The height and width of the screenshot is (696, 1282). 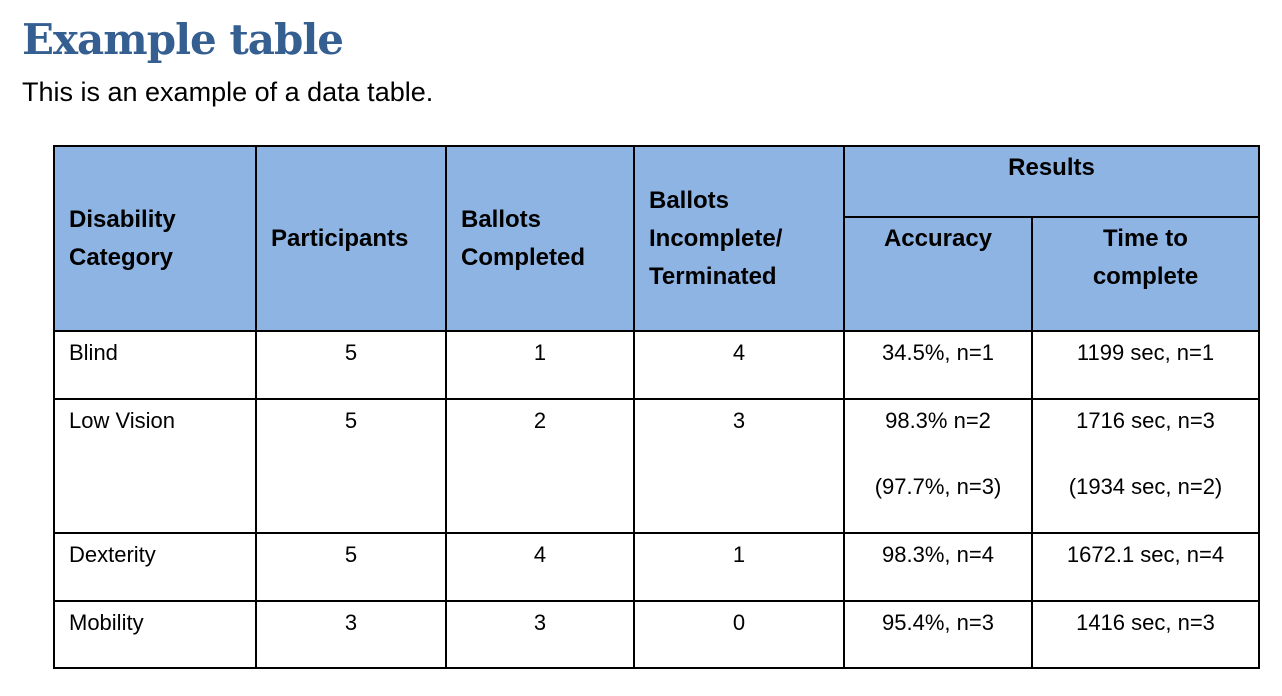 I want to click on cell-category: Low Vision, so click(x=155, y=466).